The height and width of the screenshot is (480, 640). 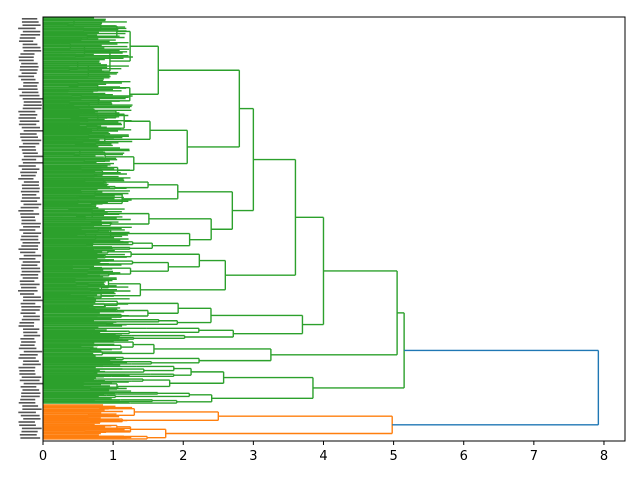 I want to click on x-tick-label: 2, so click(x=183, y=456).